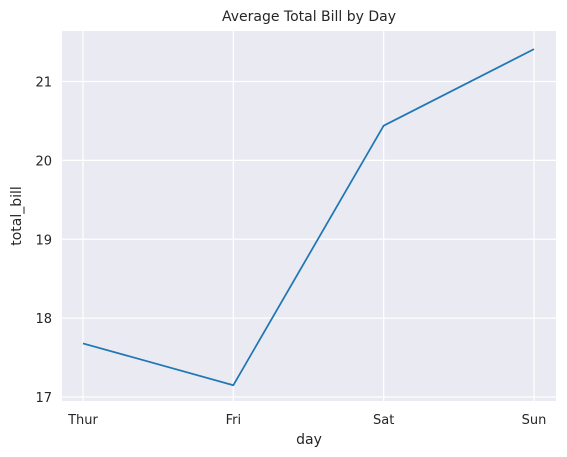 Image resolution: width=567 pixels, height=457 pixels. What do you see at coordinates (234, 420) in the screenshot?
I see `x-tick-label: Fri` at bounding box center [234, 420].